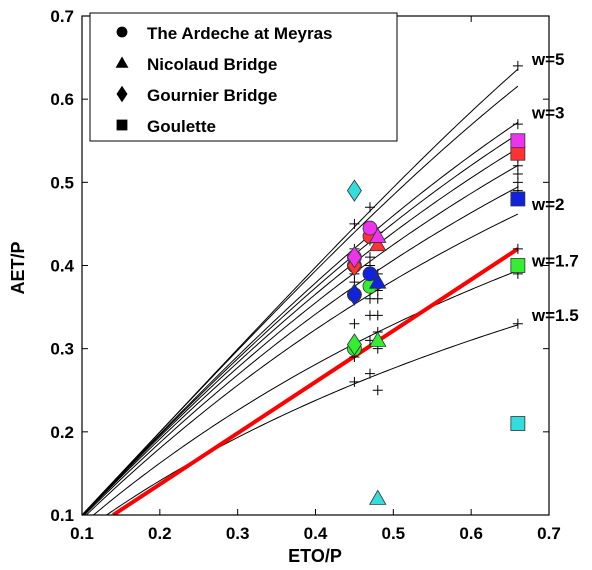  Describe the element at coordinates (471, 533) in the screenshot. I see `x-tick-label: 0.6` at that location.